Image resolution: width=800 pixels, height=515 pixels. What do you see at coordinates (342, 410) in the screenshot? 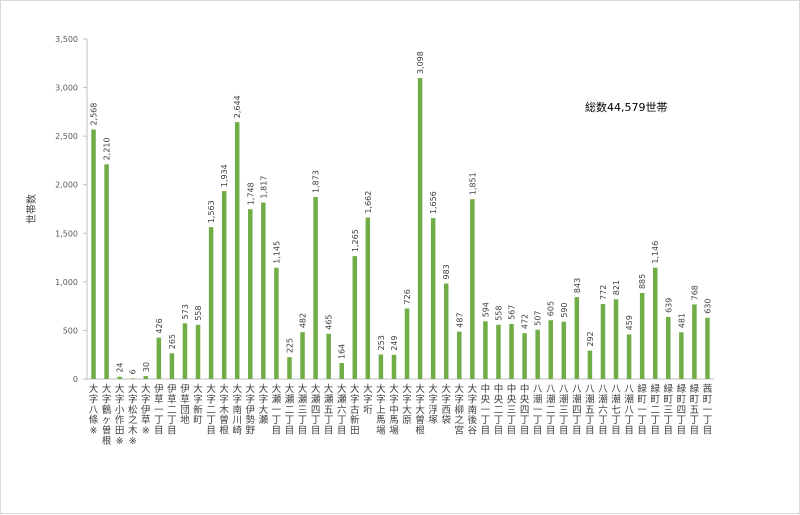
I see `category-label: 大瀬六丁目` at bounding box center [342, 410].